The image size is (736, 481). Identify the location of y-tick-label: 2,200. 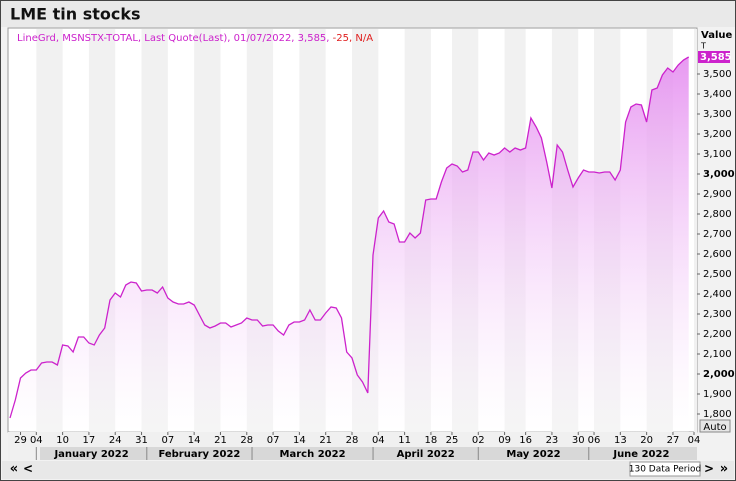
(717, 334).